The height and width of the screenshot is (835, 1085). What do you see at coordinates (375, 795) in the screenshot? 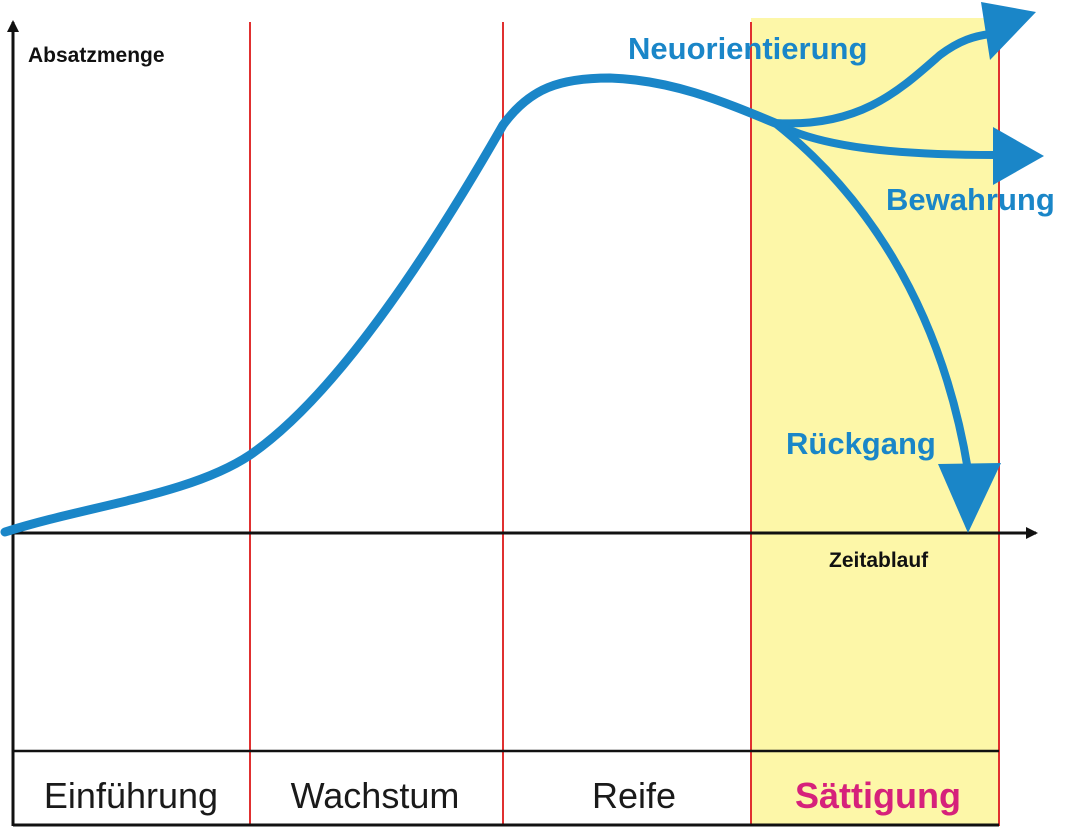
I see `phase-label-wachstum: Wachstum` at bounding box center [375, 795].